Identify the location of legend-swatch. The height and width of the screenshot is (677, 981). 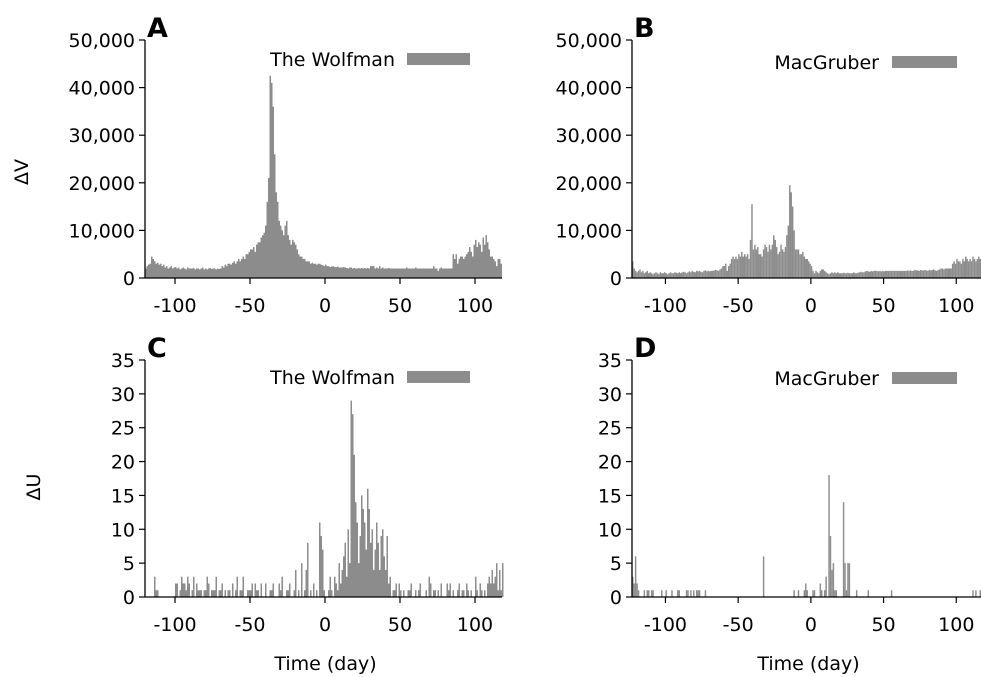
(438, 377).